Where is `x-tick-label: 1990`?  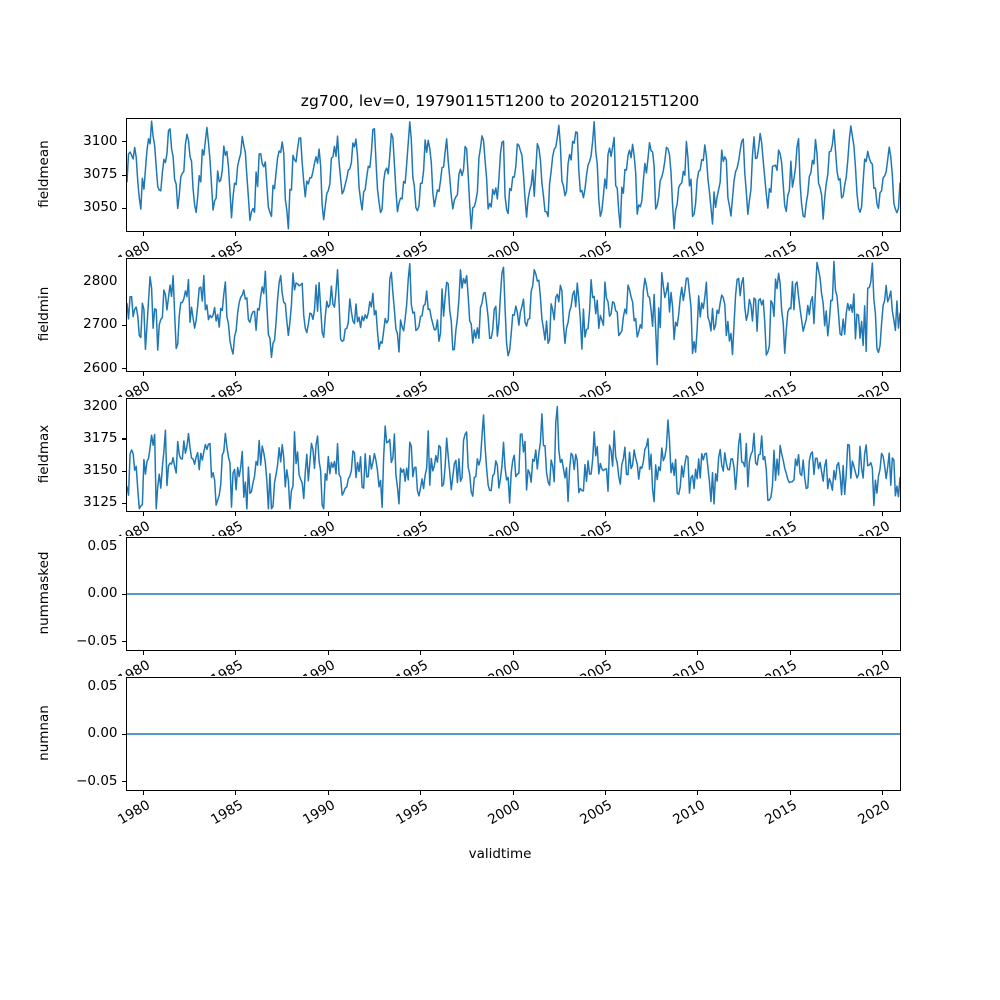 x-tick-label: 1990 is located at coordinates (319, 813).